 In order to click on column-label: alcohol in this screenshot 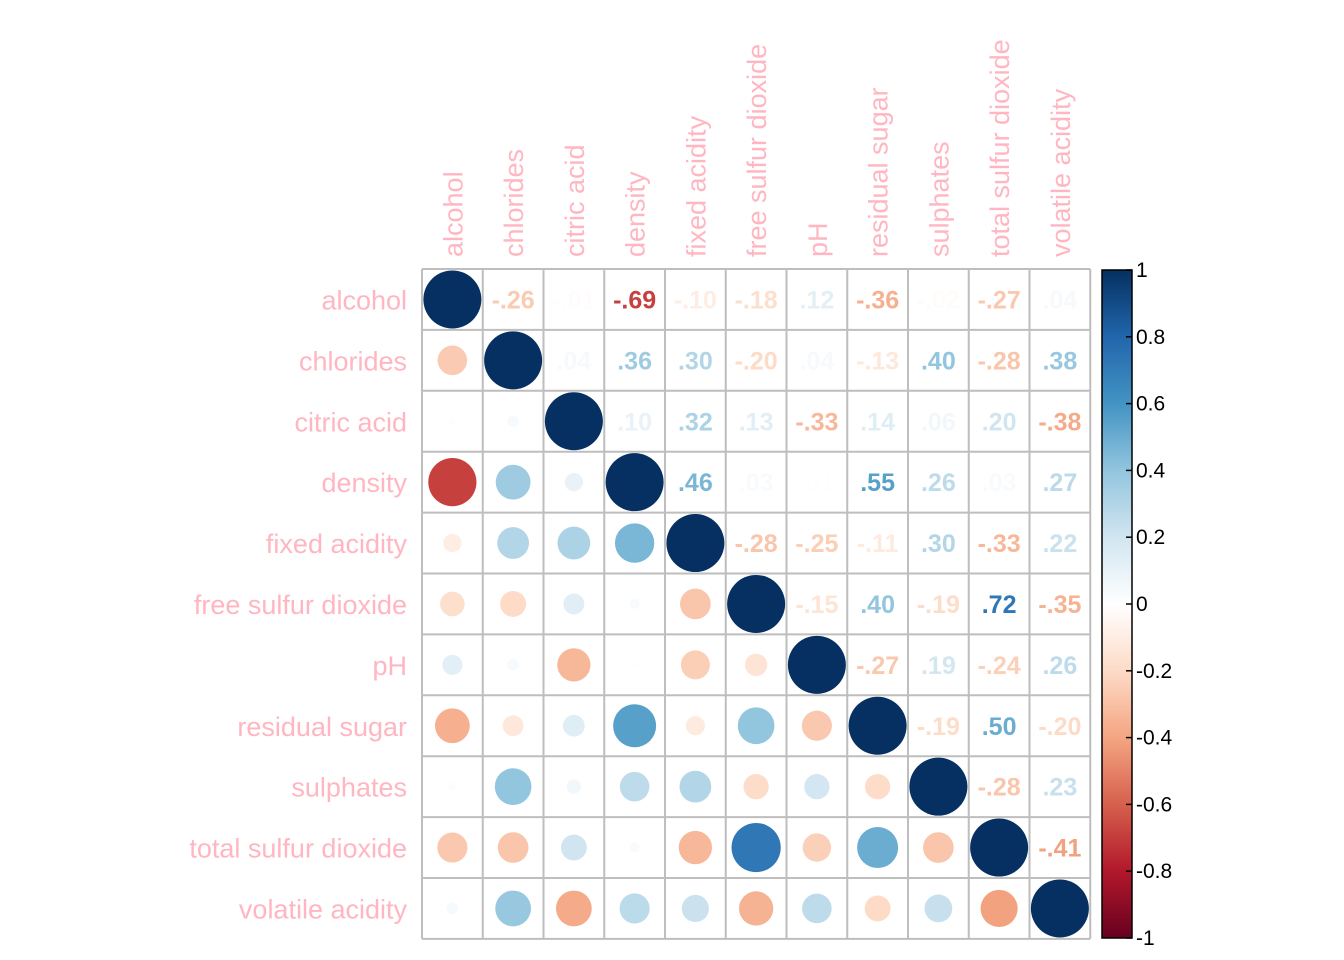, I will do `click(453, 214)`.